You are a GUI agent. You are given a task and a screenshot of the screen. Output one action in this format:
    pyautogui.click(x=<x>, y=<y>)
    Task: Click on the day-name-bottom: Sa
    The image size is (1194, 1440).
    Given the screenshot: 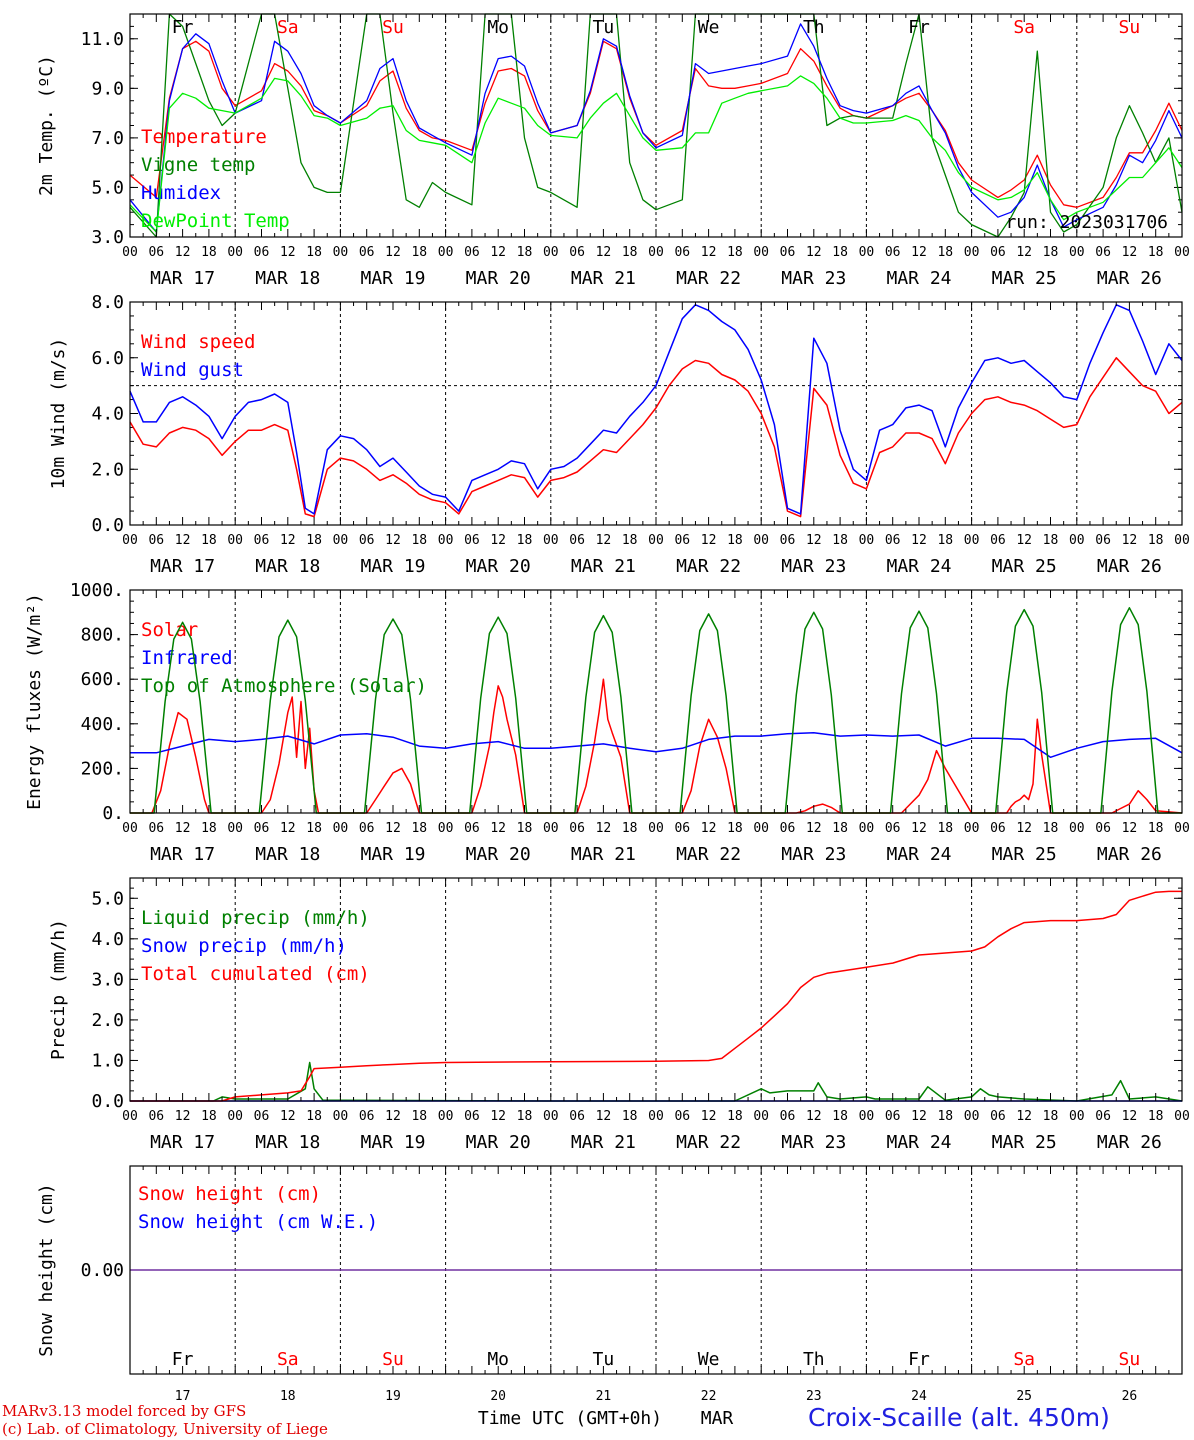 What is the action you would take?
    pyautogui.click(x=1024, y=1359)
    